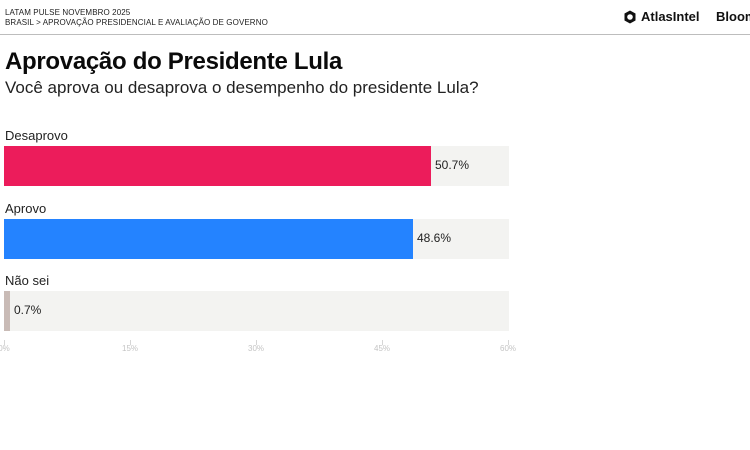 The width and height of the screenshot is (750, 450). Describe the element at coordinates (27, 280) in the screenshot. I see `row-label-nao-sei: Não sei` at that location.